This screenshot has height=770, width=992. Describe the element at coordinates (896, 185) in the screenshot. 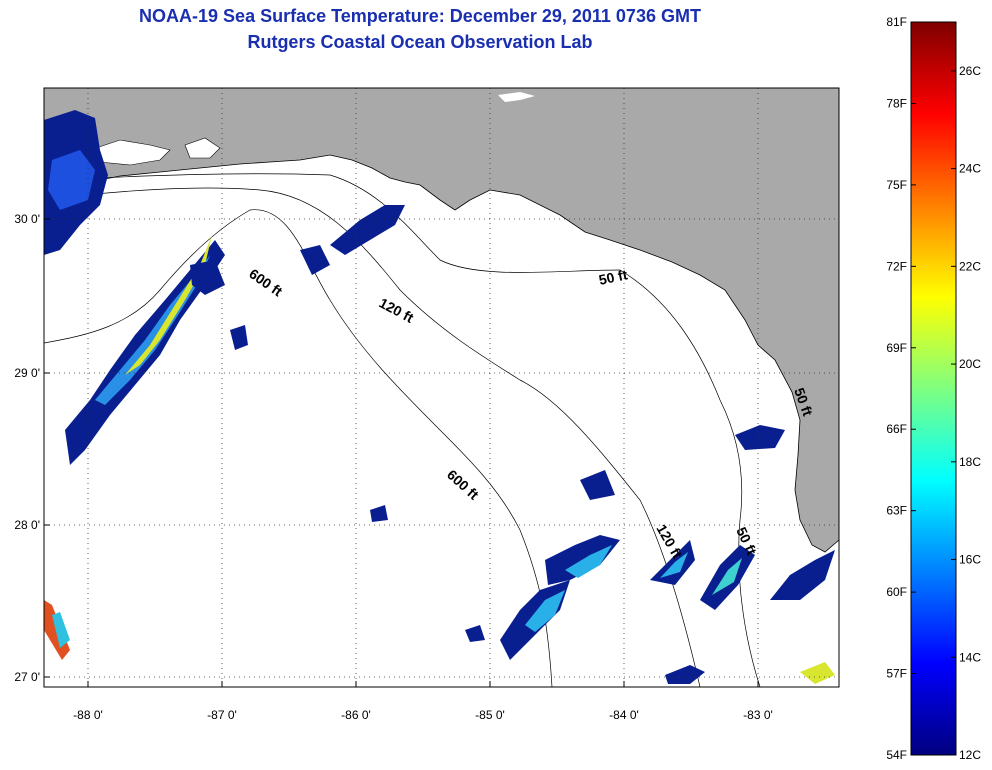

I see `colorbar-label-f: 75F` at that location.